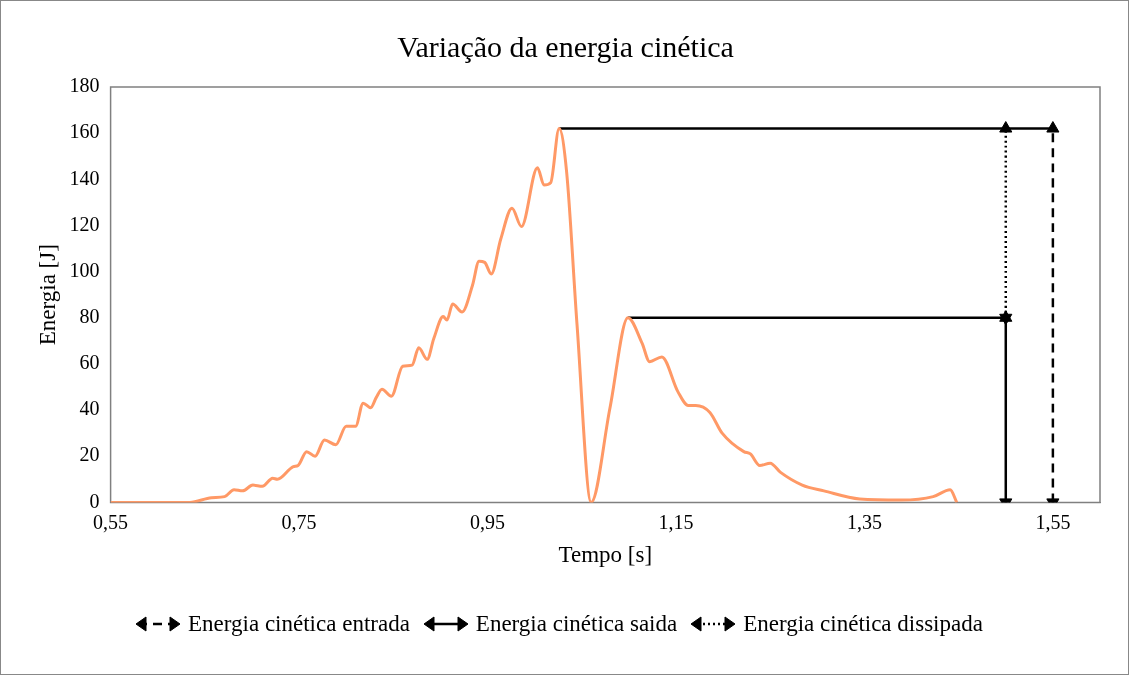  Describe the element at coordinates (299, 521) in the screenshot. I see `x-tick-label: 0,75` at that location.